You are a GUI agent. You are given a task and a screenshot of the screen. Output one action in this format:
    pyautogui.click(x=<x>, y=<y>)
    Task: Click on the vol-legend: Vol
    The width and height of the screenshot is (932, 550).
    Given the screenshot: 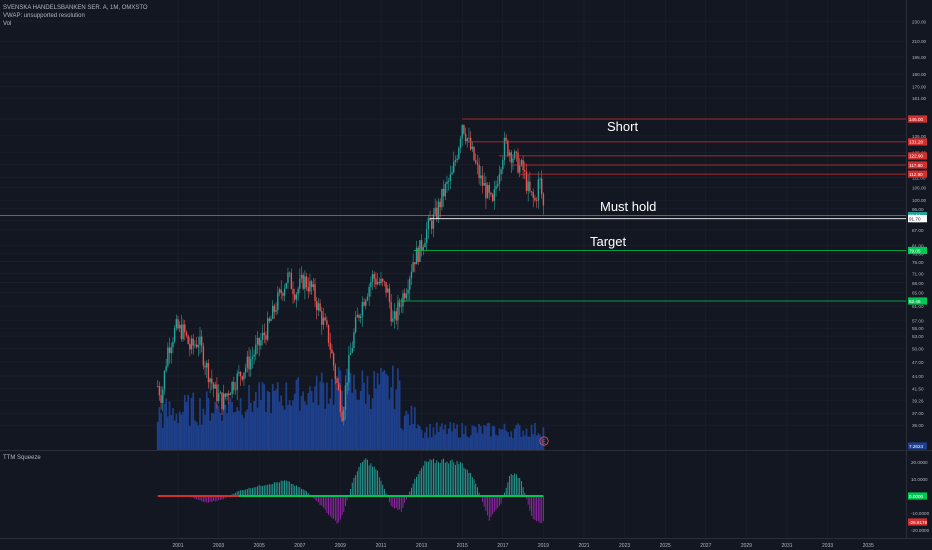 What is the action you would take?
    pyautogui.click(x=7, y=24)
    